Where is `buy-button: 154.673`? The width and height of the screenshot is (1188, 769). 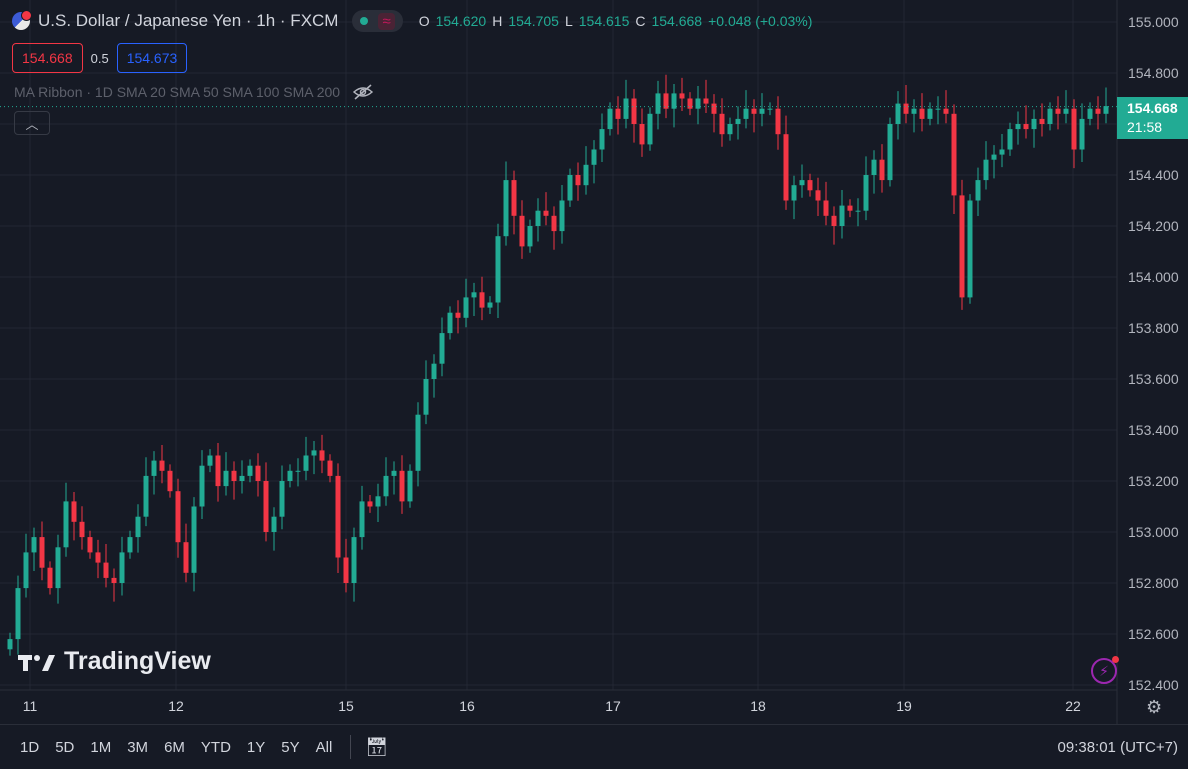 buy-button: 154.673 is located at coordinates (152, 58).